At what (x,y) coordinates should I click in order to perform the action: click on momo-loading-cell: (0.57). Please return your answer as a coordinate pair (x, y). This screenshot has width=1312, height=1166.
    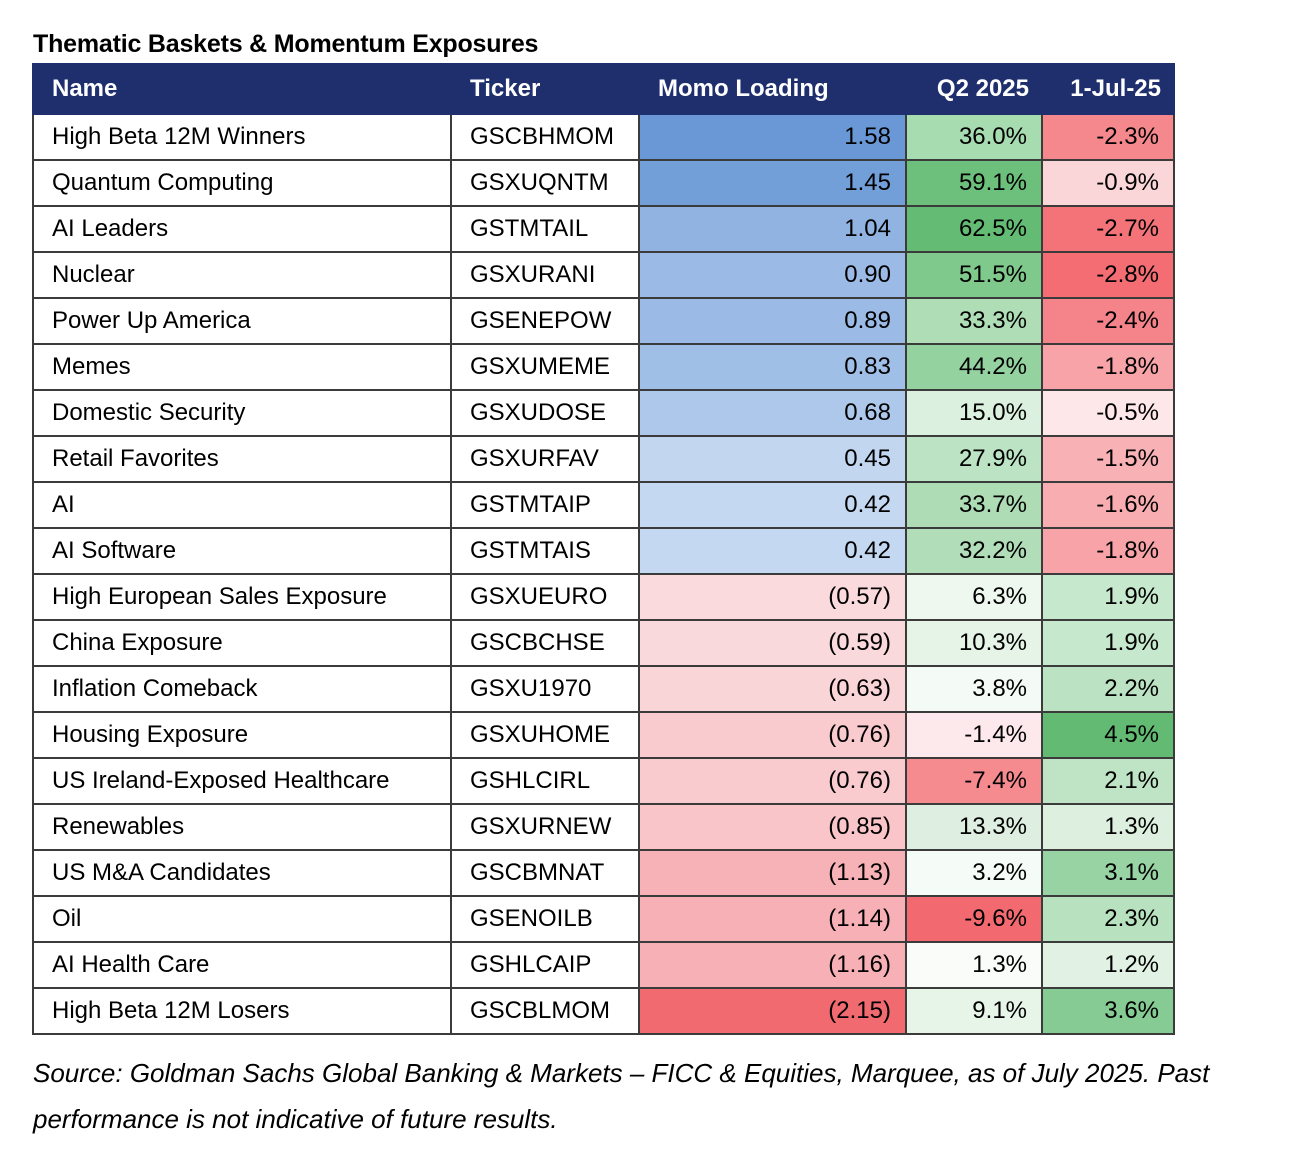
    Looking at the image, I should click on (772, 597).